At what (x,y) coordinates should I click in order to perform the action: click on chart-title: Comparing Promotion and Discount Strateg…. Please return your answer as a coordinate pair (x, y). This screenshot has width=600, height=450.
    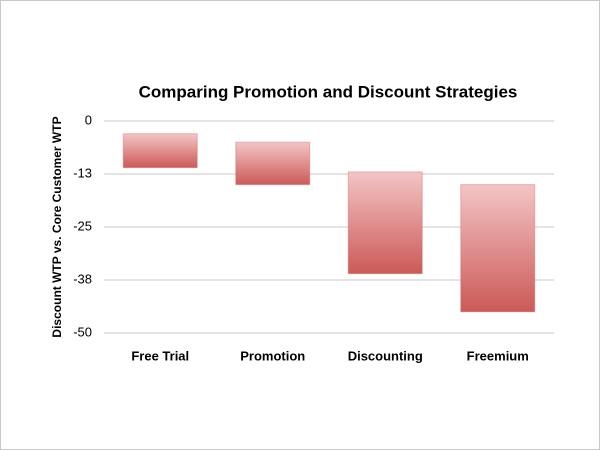
    Looking at the image, I should click on (328, 91).